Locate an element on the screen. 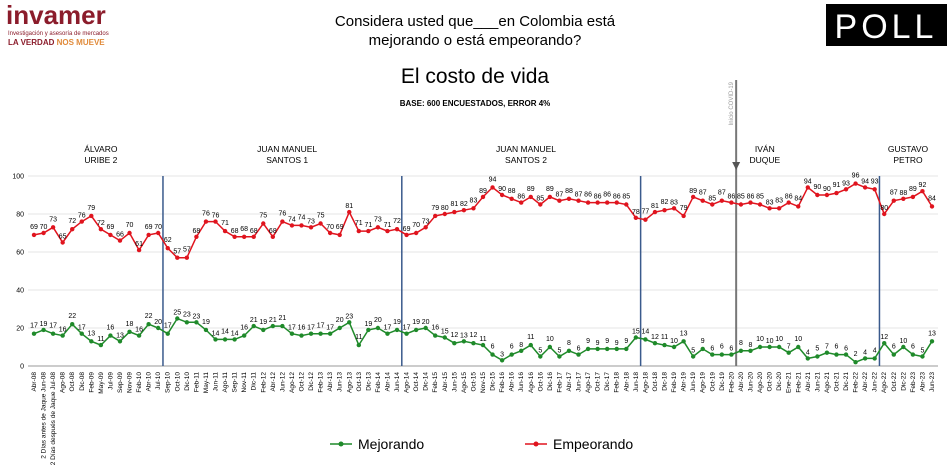 The width and height of the screenshot is (951, 476). value-label: 16 is located at coordinates (302, 328).